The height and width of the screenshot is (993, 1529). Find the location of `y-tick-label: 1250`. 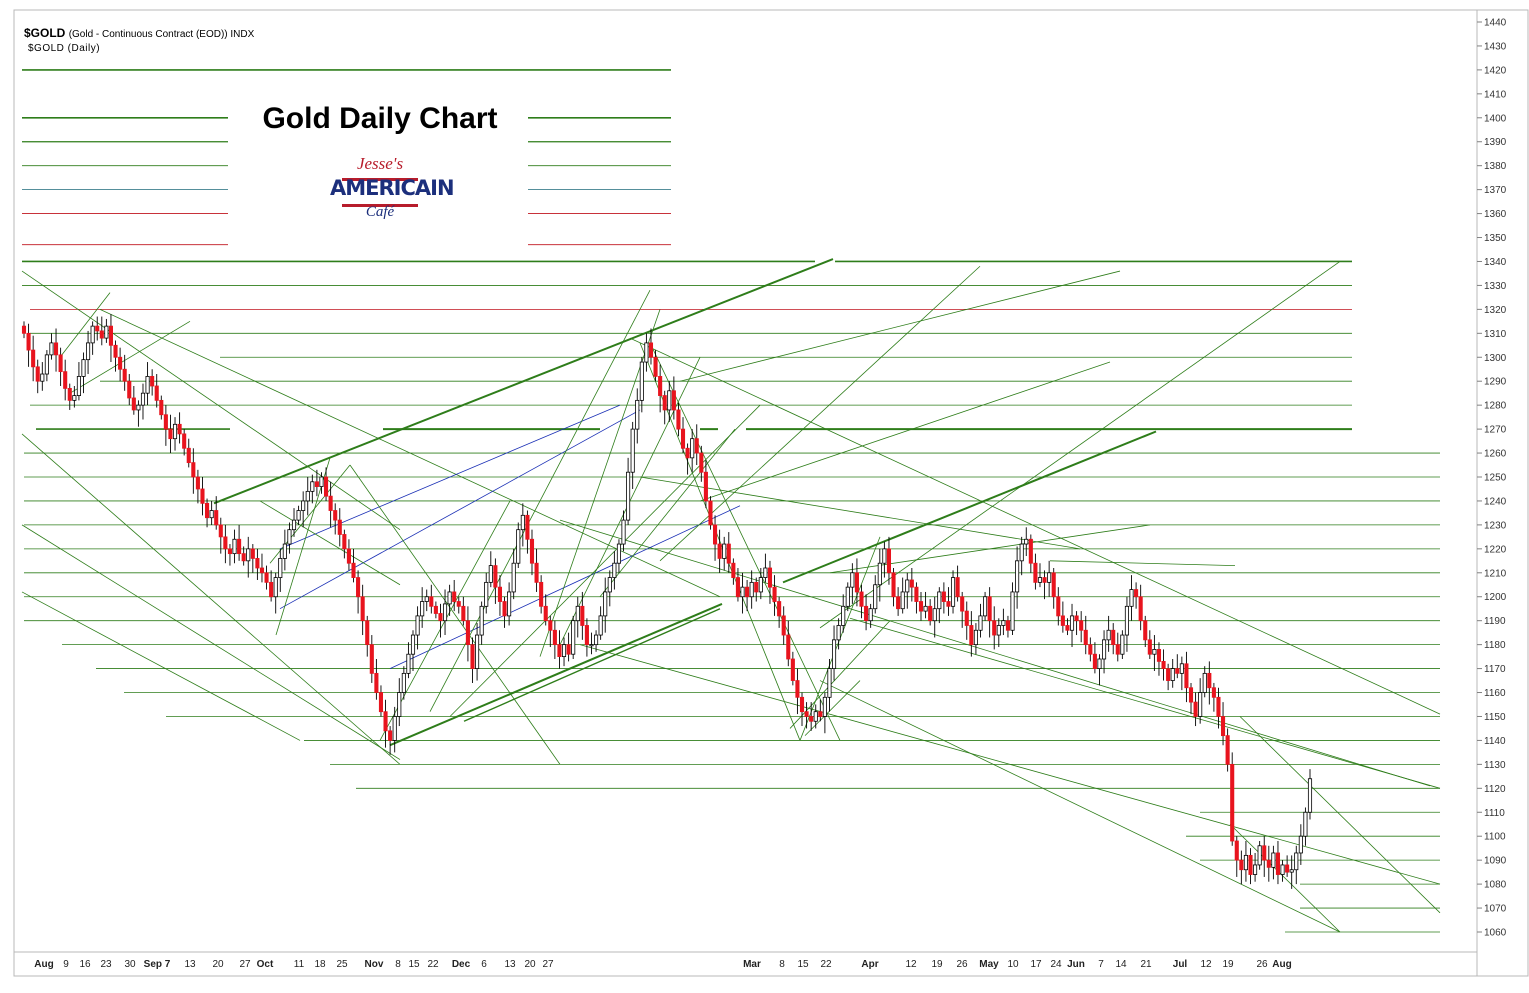

y-tick-label: 1250 is located at coordinates (1495, 478).